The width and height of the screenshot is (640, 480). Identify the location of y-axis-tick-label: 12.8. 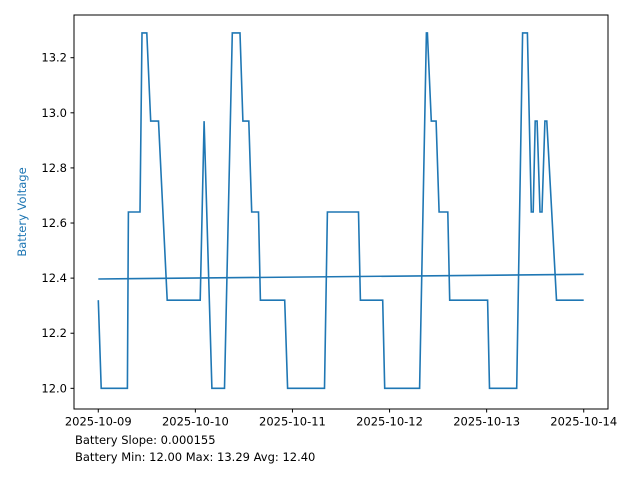
(54, 168).